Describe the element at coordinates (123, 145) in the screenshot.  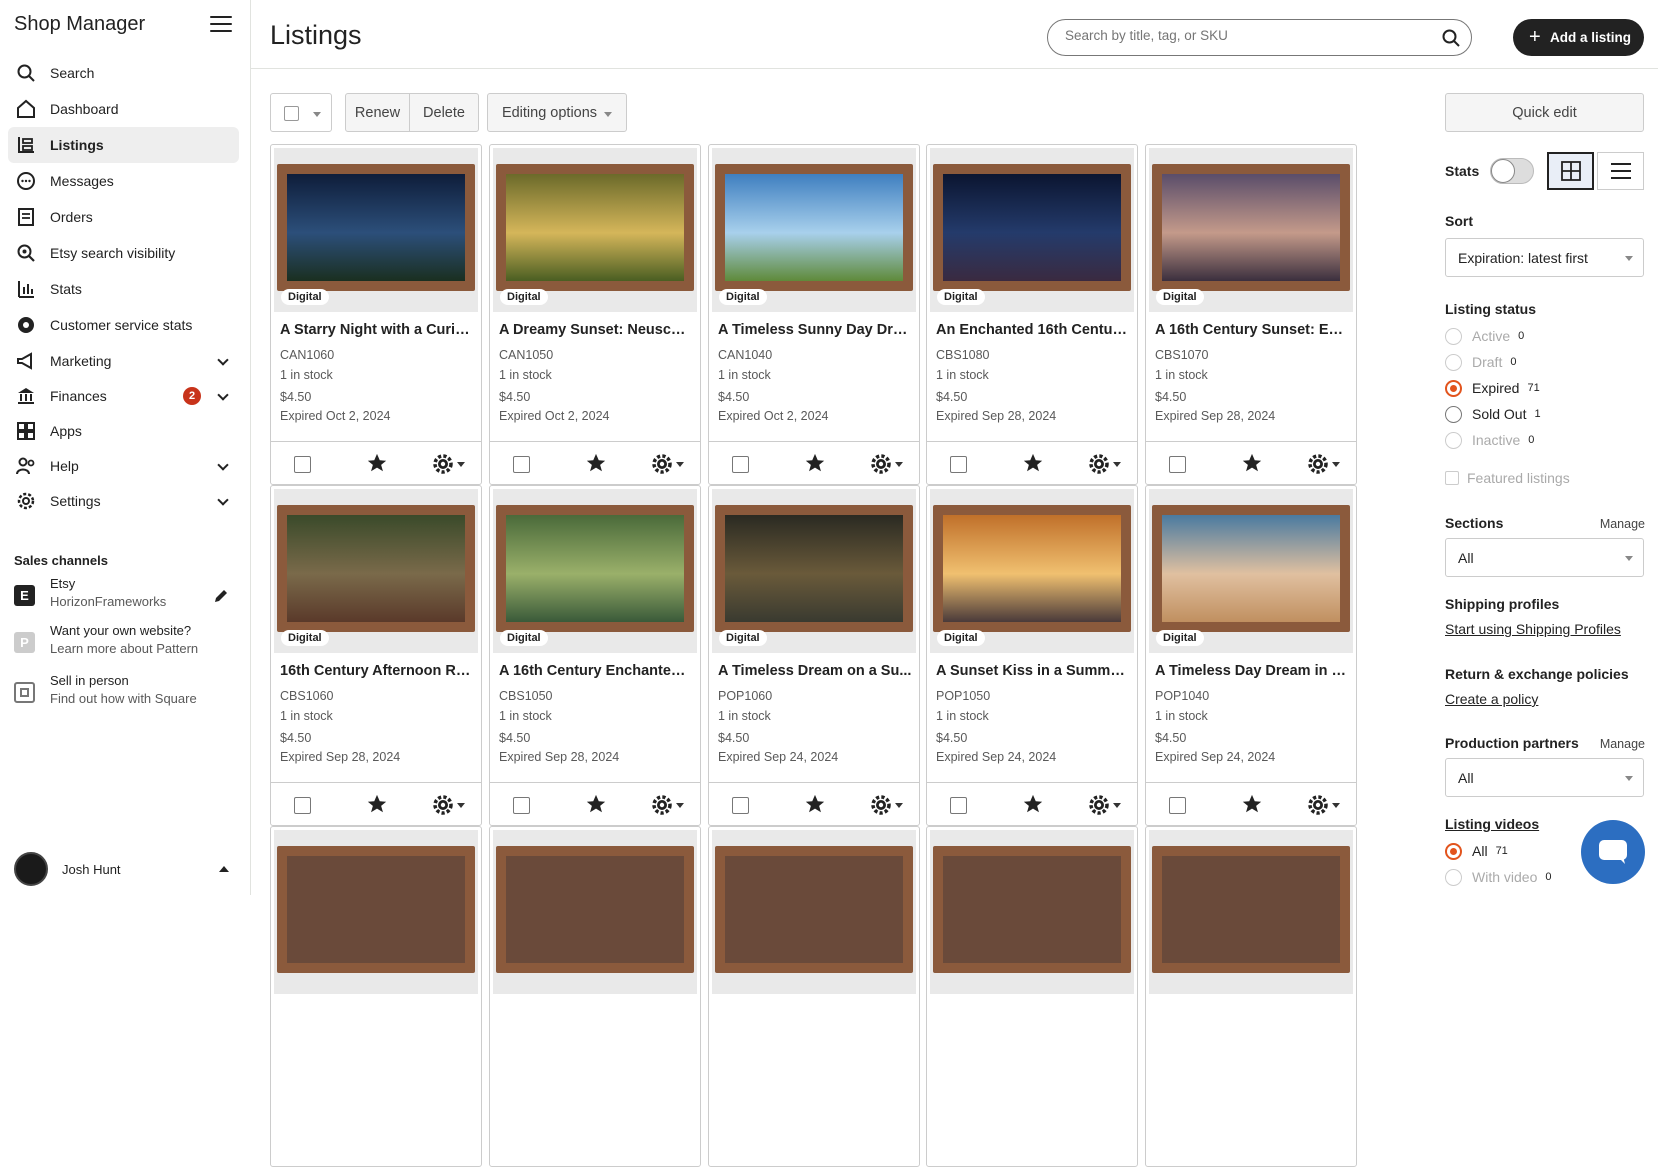
I see `sidebar-item-listings: Listings` at that location.